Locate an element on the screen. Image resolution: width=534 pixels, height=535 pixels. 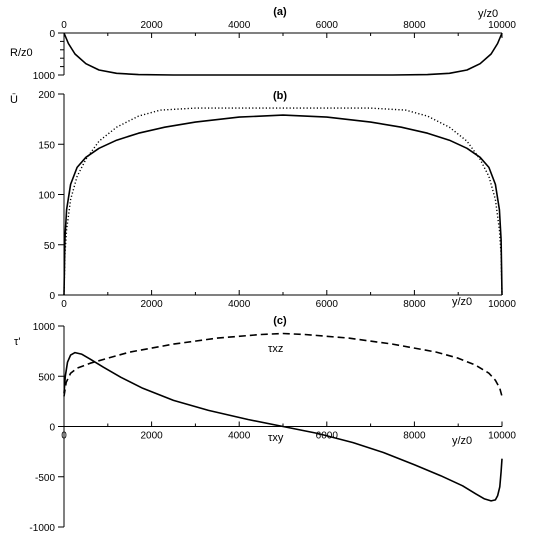
x-tick-label-a: 0 is located at coordinates (64, 25).